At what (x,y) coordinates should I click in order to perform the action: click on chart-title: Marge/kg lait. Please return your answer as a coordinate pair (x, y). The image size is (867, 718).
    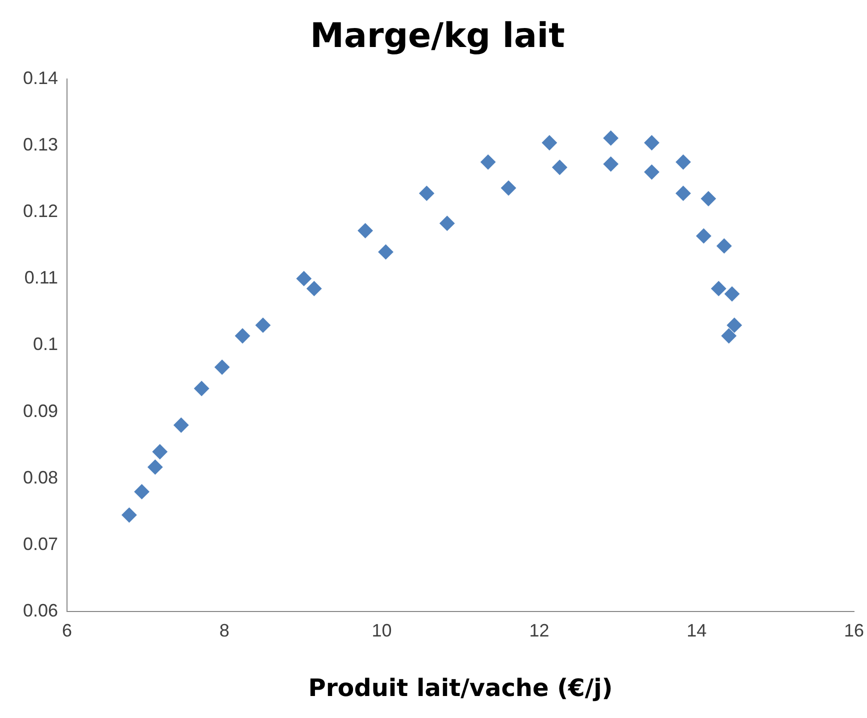
    Looking at the image, I should click on (437, 36).